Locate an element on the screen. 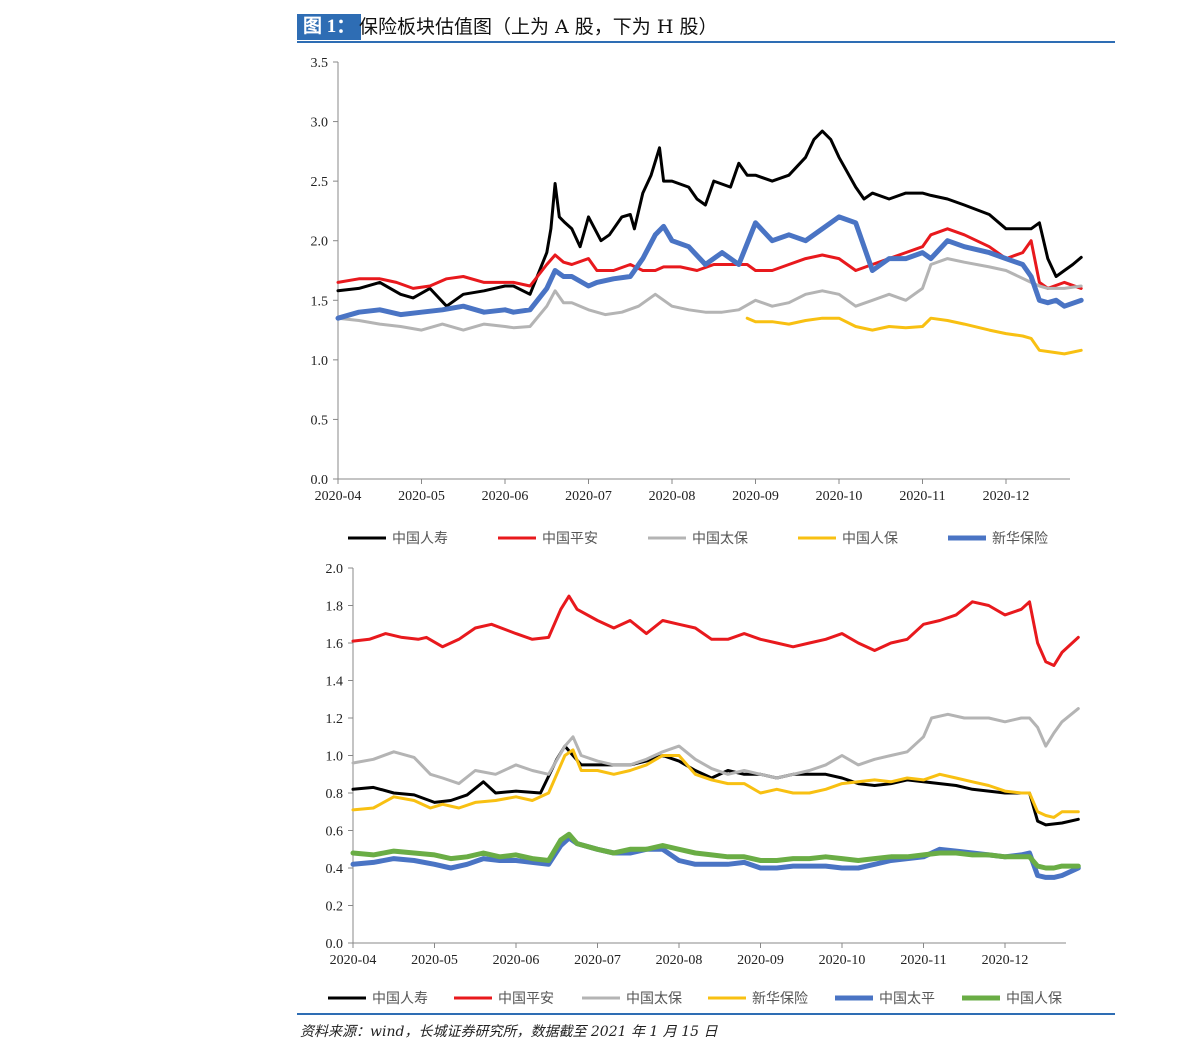 The width and height of the screenshot is (1191, 1060). y-tick-label: 3.0 is located at coordinates (320, 123).